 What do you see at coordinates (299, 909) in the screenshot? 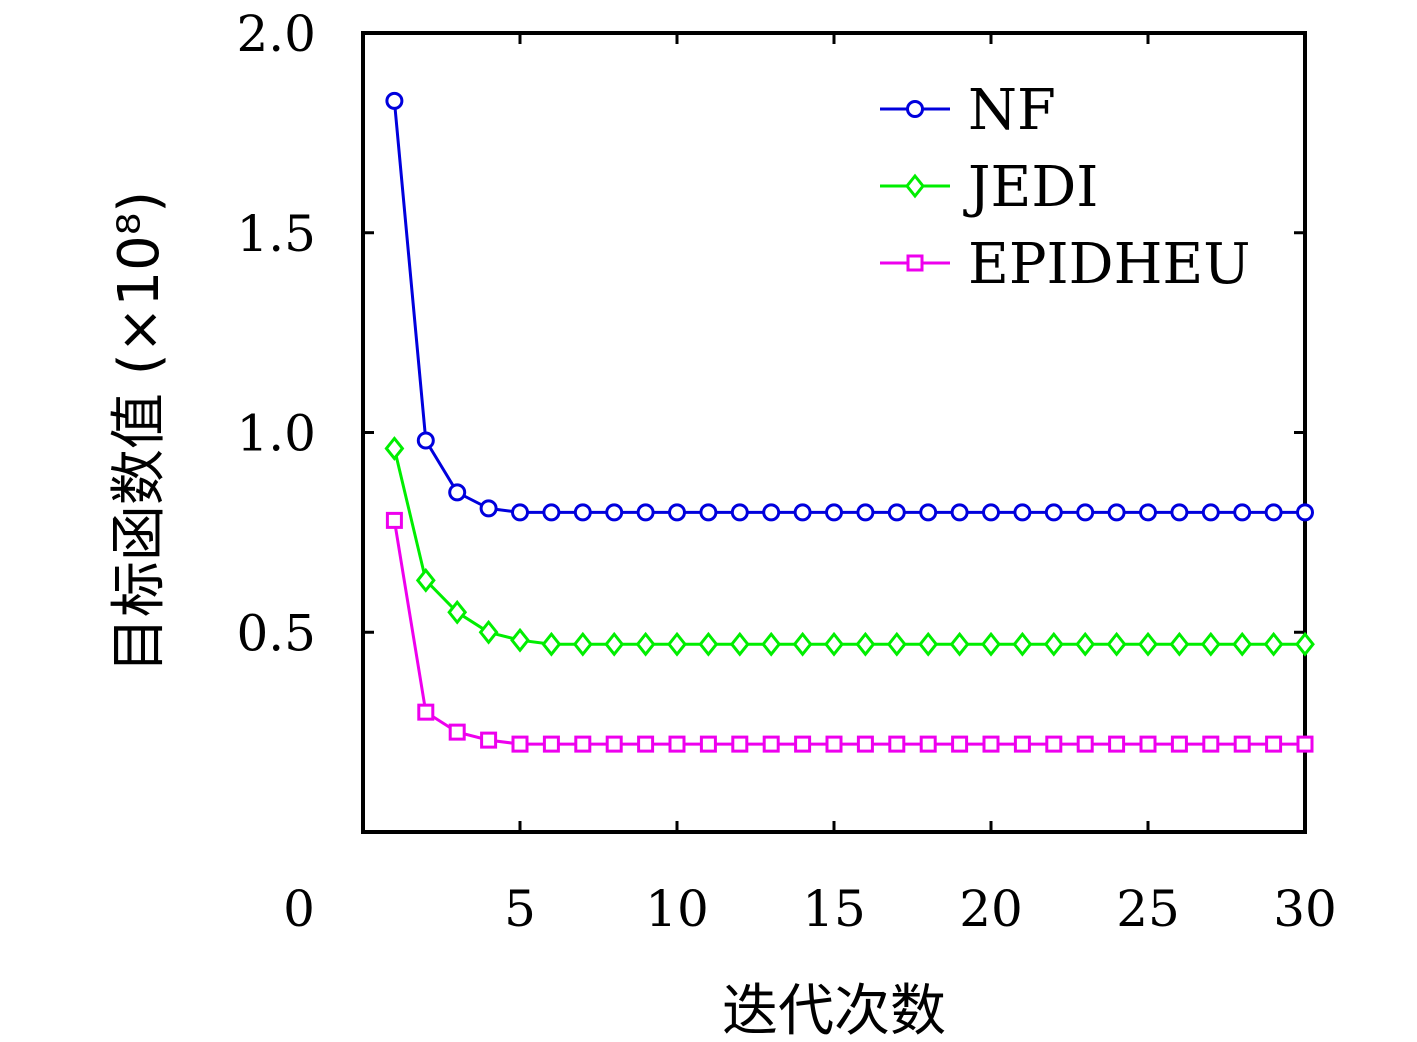
I see `x-origin-label: 0` at bounding box center [299, 909].